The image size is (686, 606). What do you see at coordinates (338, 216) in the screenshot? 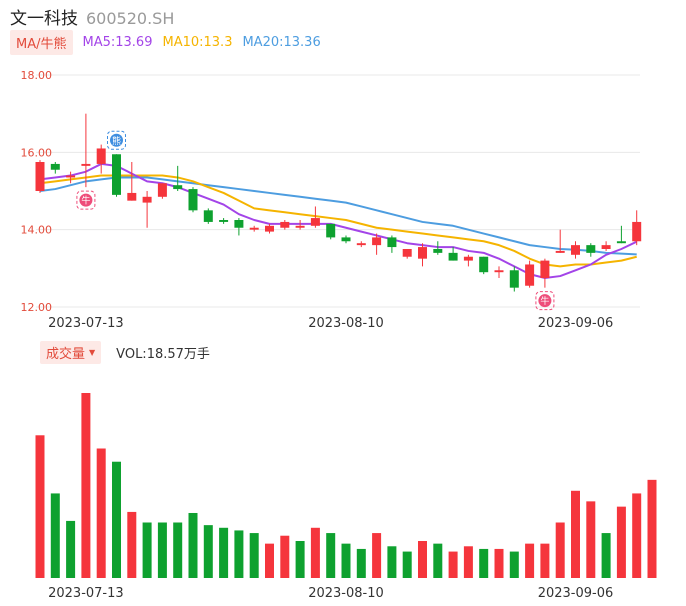
I see `ma20-line` at bounding box center [338, 216].